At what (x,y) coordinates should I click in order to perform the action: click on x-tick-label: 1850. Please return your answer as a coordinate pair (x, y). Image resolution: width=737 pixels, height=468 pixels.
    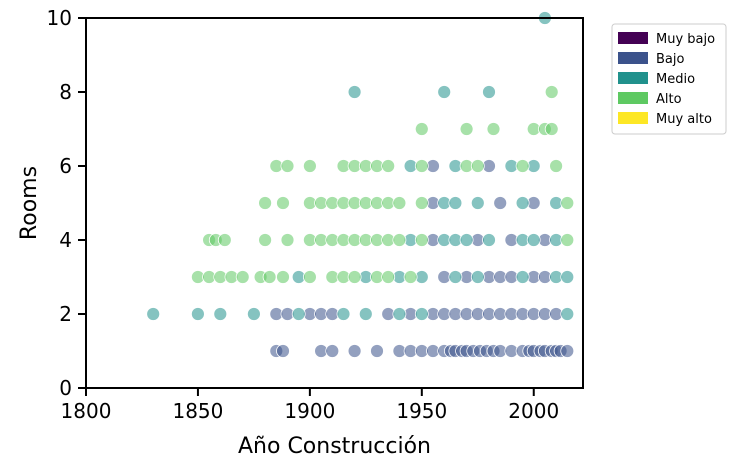
    Looking at the image, I should click on (197, 411).